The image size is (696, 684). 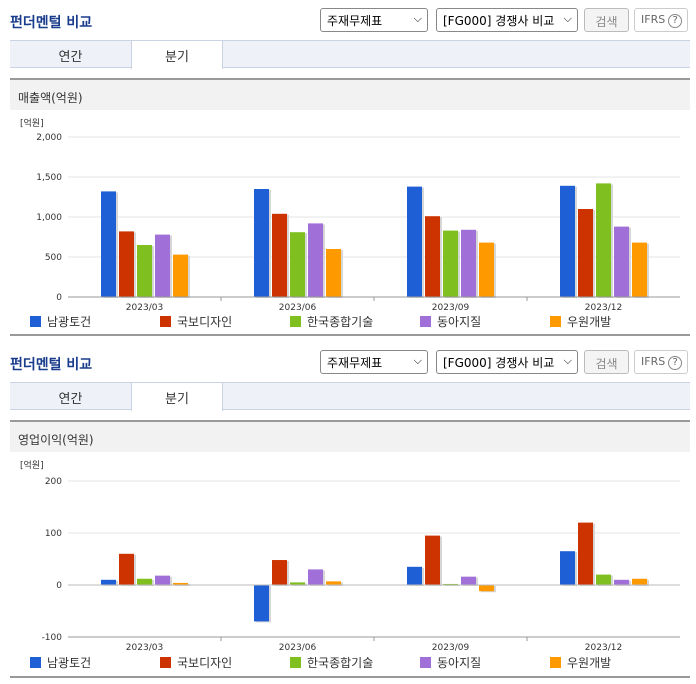 What do you see at coordinates (144, 308) in the screenshot?
I see `x-tick-label: 2023/03` at bounding box center [144, 308].